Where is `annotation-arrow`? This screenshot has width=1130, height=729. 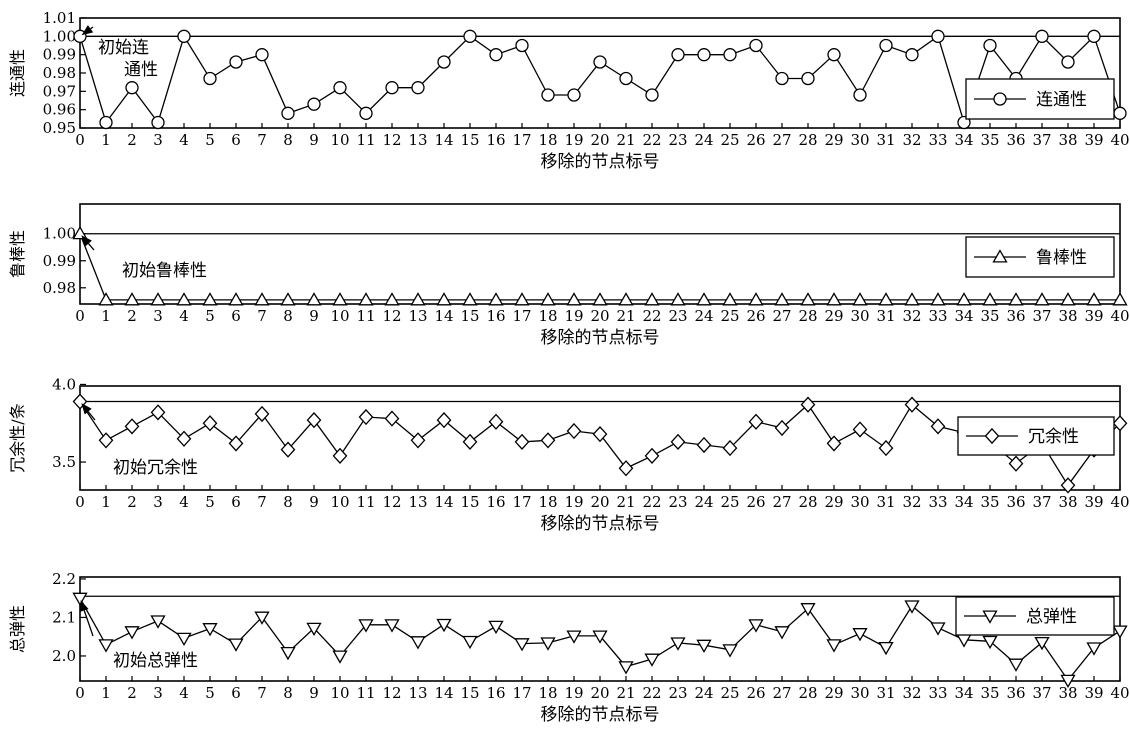
annotation-arrow is located at coordinates (91, 247).